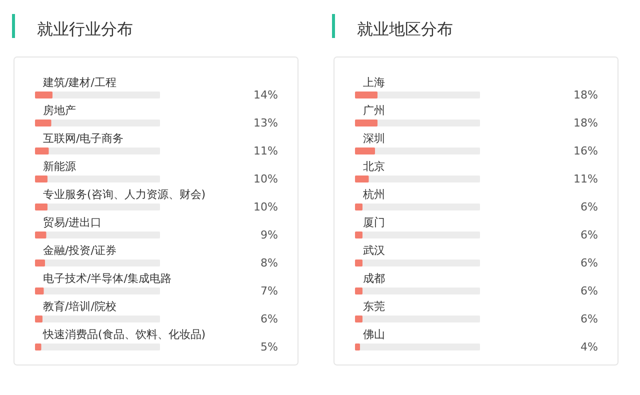 The image size is (640, 395). What do you see at coordinates (374, 306) in the screenshot?
I see `y-tick-label: 东莞` at bounding box center [374, 306].